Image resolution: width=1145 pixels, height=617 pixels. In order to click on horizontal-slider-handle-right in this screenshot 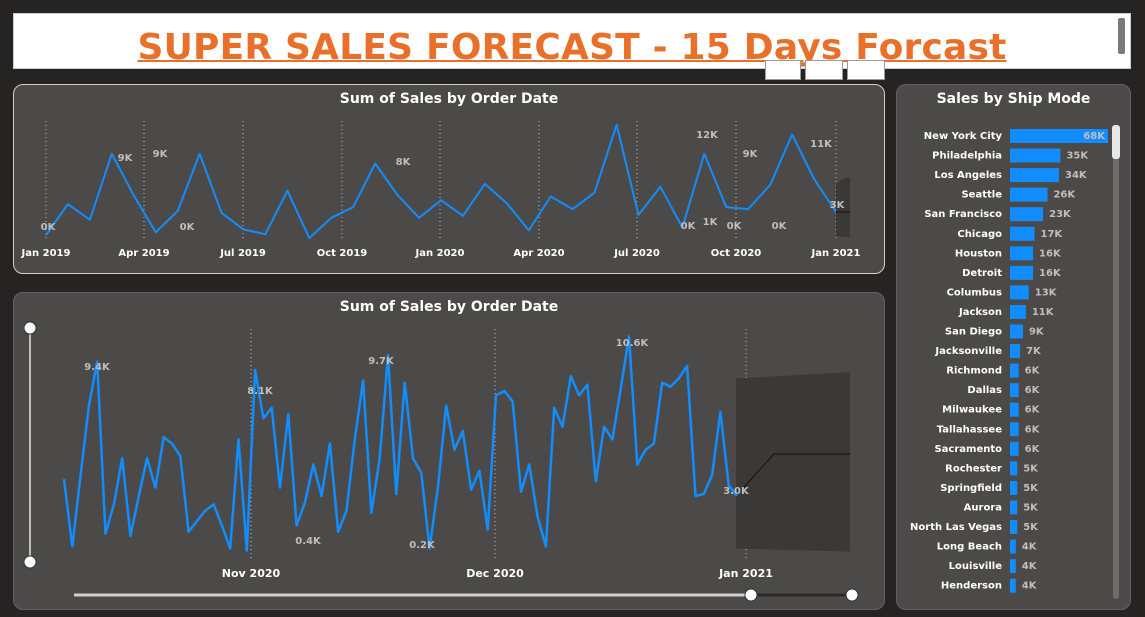, I will do `click(852, 595)`.